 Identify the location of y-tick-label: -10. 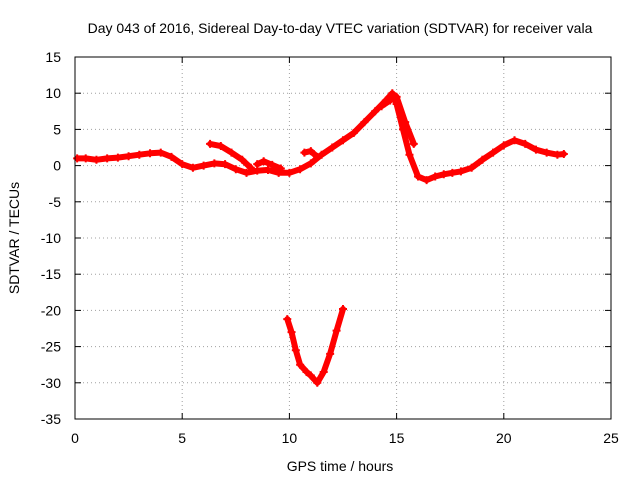
(51, 238).